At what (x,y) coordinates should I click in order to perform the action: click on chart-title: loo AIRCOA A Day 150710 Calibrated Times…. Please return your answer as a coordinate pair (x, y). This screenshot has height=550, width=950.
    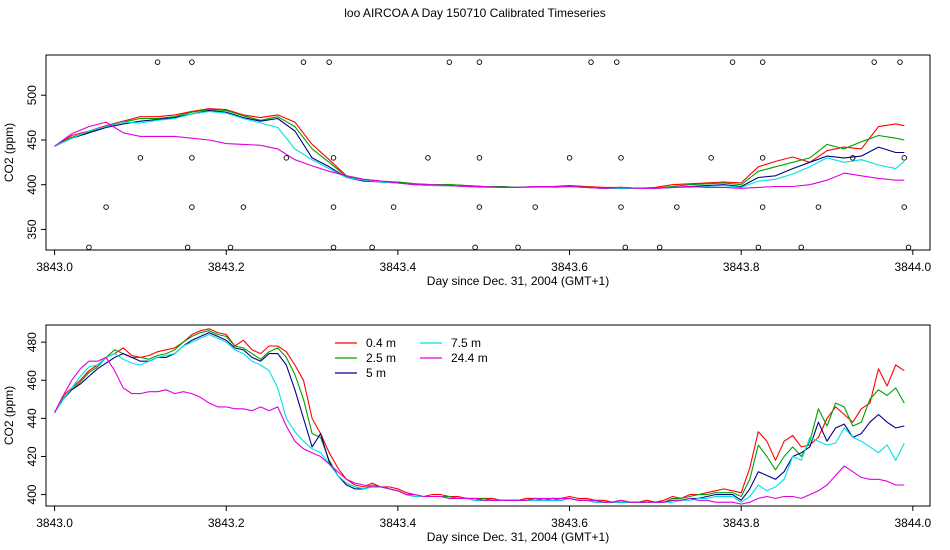
    Looking at the image, I should click on (475, 13).